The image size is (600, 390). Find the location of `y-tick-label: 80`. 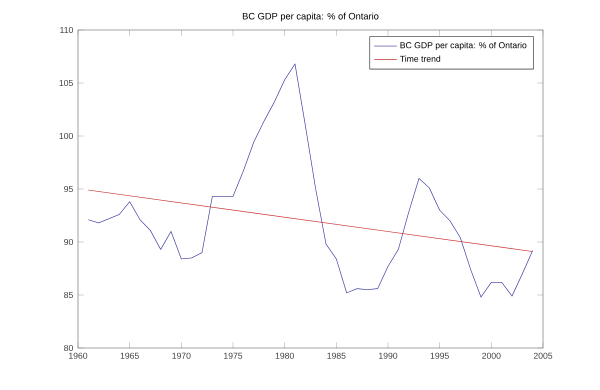

y-tick-label: 80 is located at coordinates (68, 348).